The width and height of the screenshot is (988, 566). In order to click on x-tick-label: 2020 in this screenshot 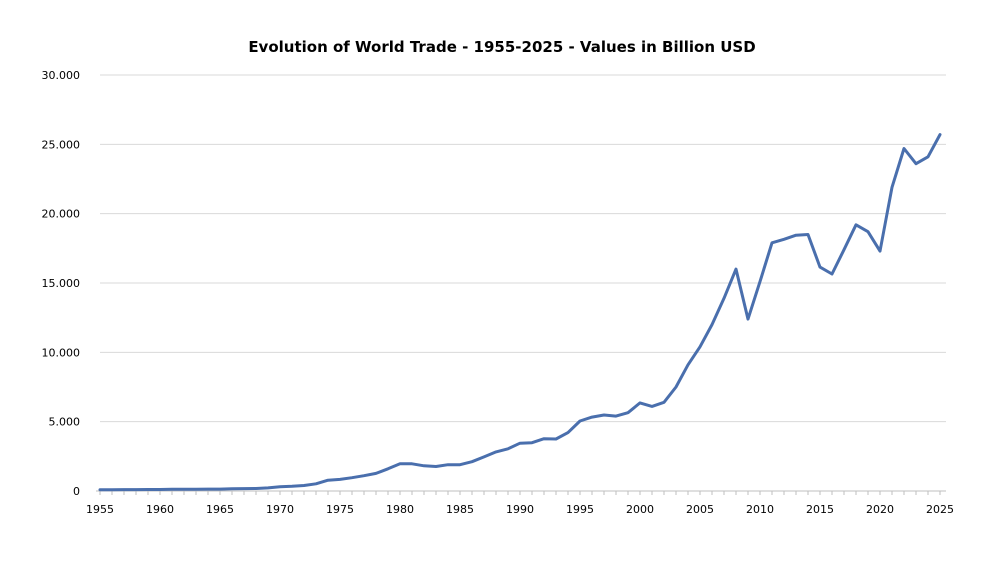, I will do `click(880, 509)`.